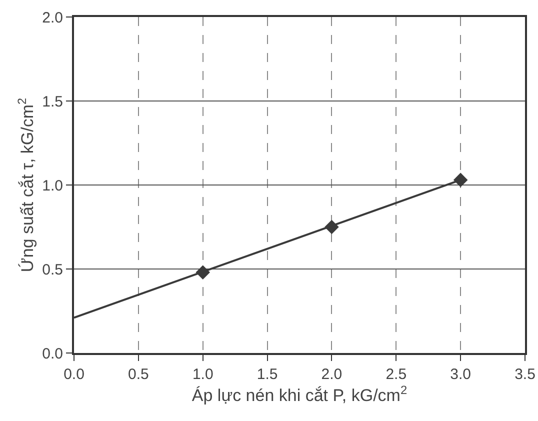  Describe the element at coordinates (300, 394) in the screenshot. I see `x-axis-title: Áp lực nén khi cắt P, kG/cm$^{2}$` at that location.